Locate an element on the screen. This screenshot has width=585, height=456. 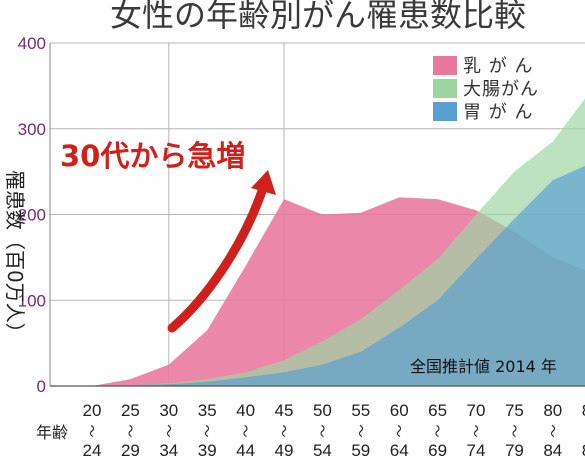
x-tick-label-bottom: 44 is located at coordinates (245, 448).